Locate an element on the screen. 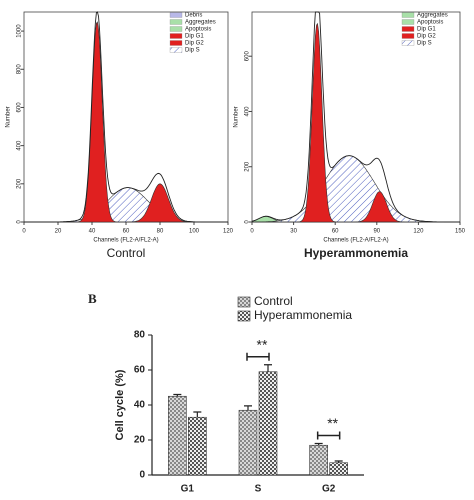  x-tick-label: G2 is located at coordinates (329, 489).